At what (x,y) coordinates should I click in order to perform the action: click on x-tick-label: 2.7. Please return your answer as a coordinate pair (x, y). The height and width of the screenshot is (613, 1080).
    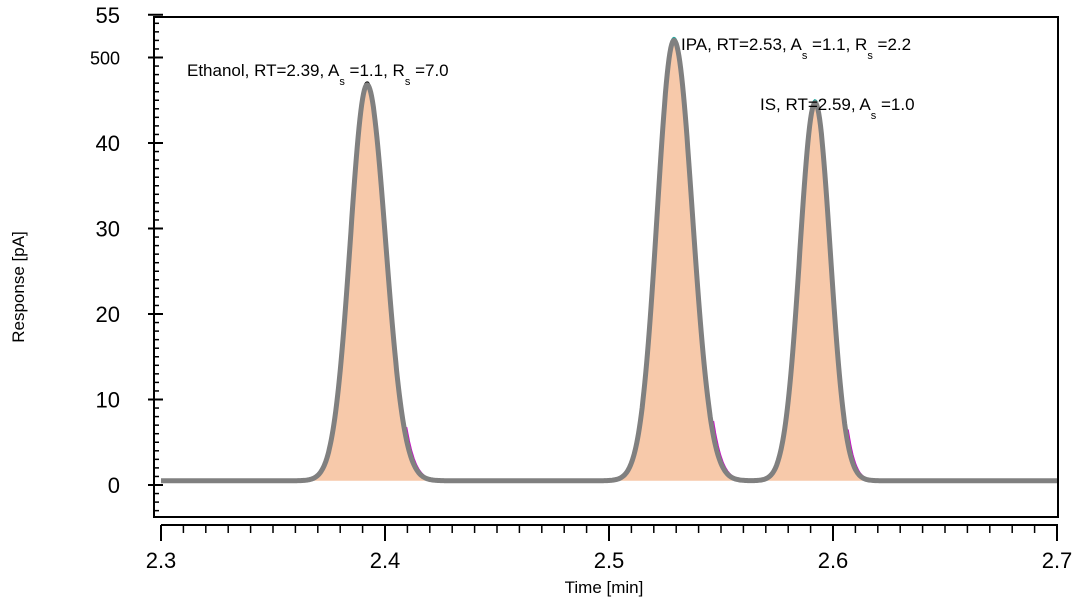
    Looking at the image, I should click on (1057, 560).